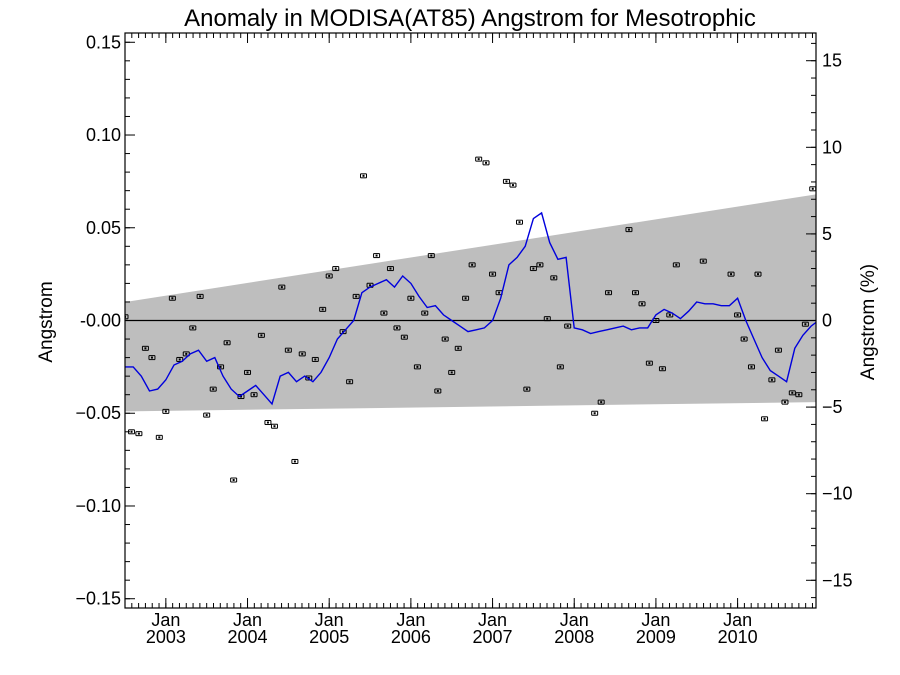 The width and height of the screenshot is (900, 675). I want to click on x-tick-year-label: 2006, so click(411, 637).